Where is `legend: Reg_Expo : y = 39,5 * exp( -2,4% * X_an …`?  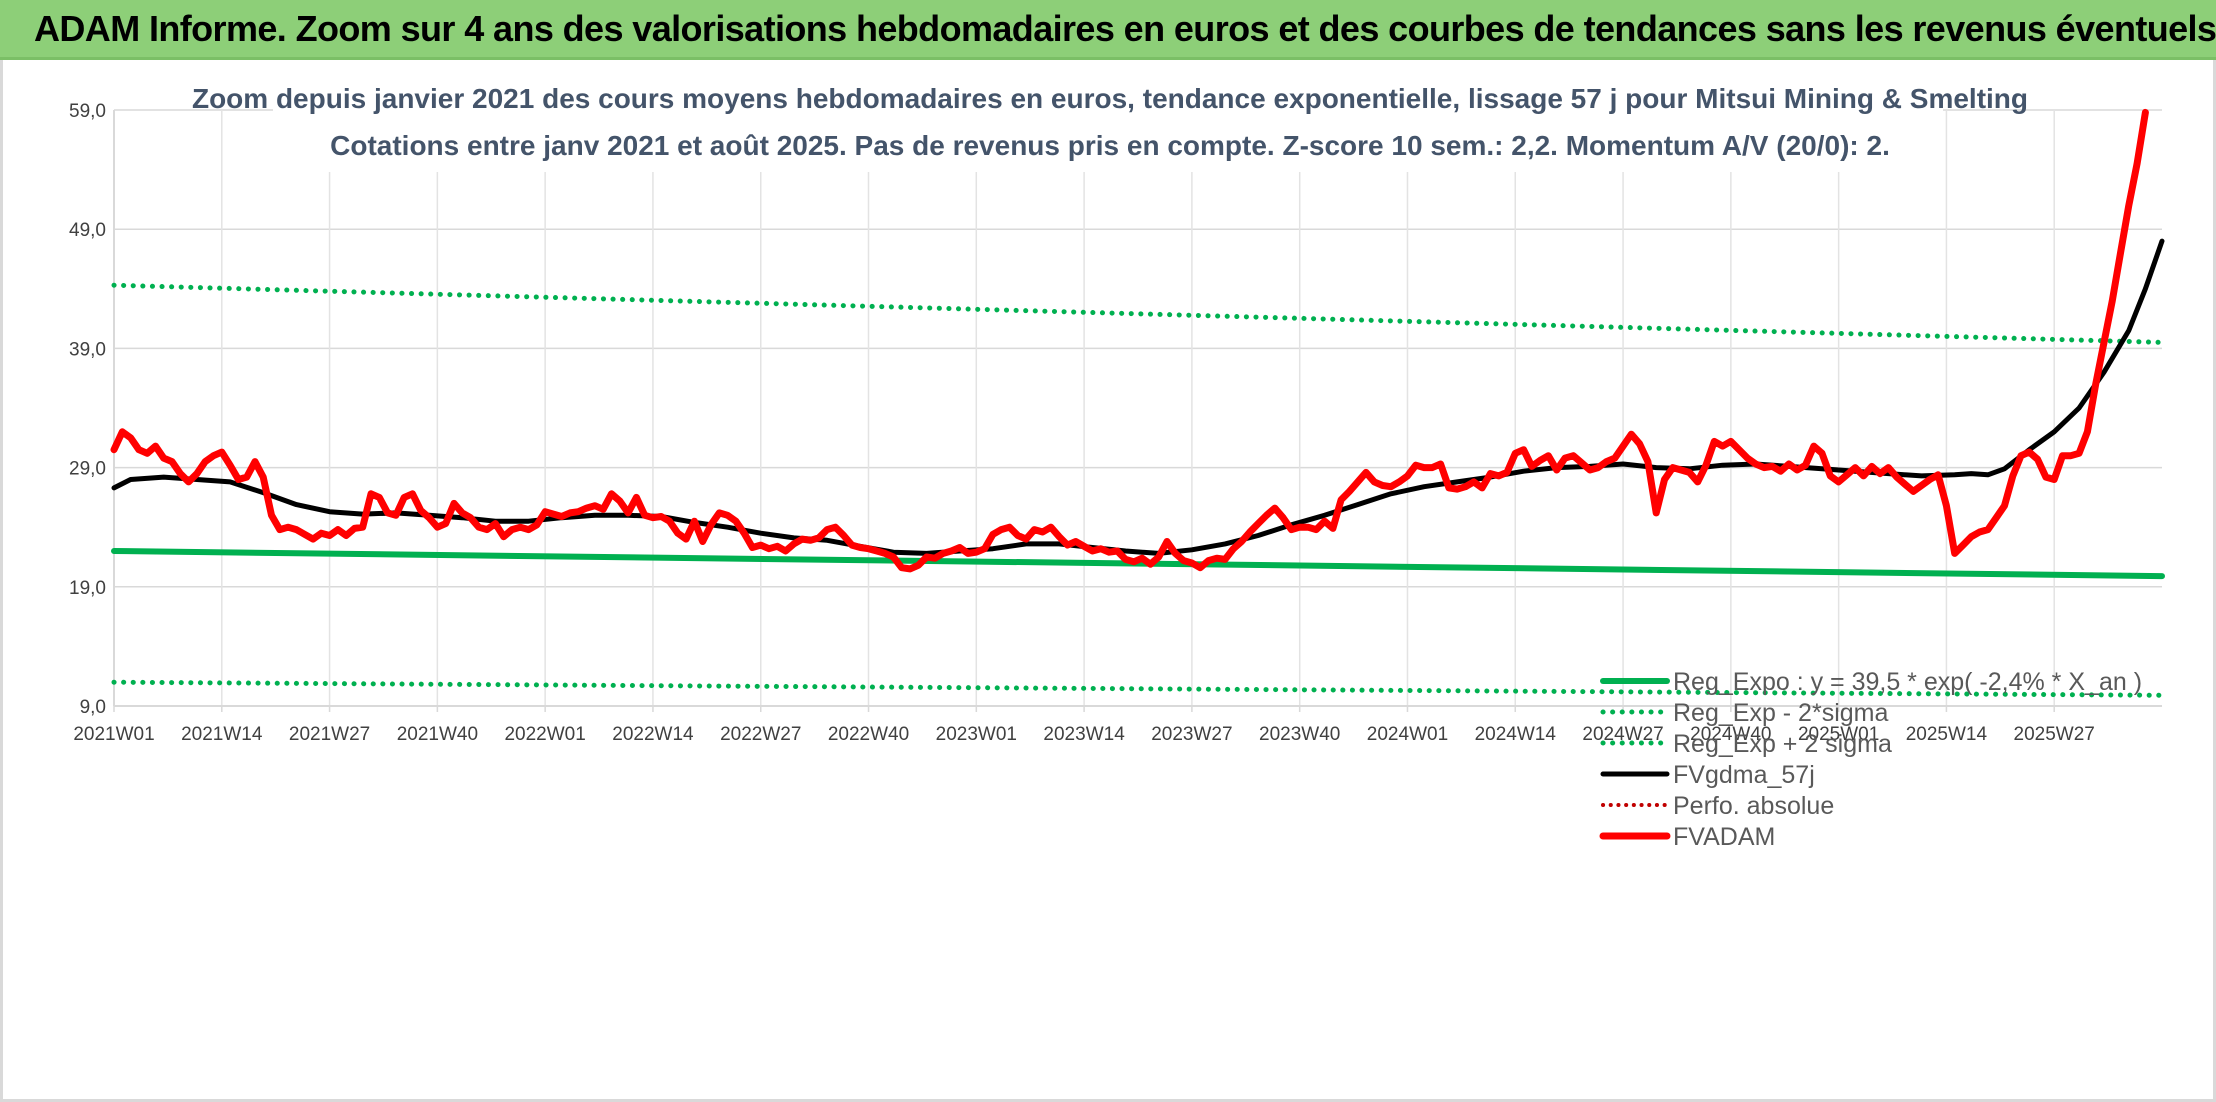
legend: Reg_Expo : y = 39,5 * exp( -2,4% * X_an … is located at coordinates (1870, 759).